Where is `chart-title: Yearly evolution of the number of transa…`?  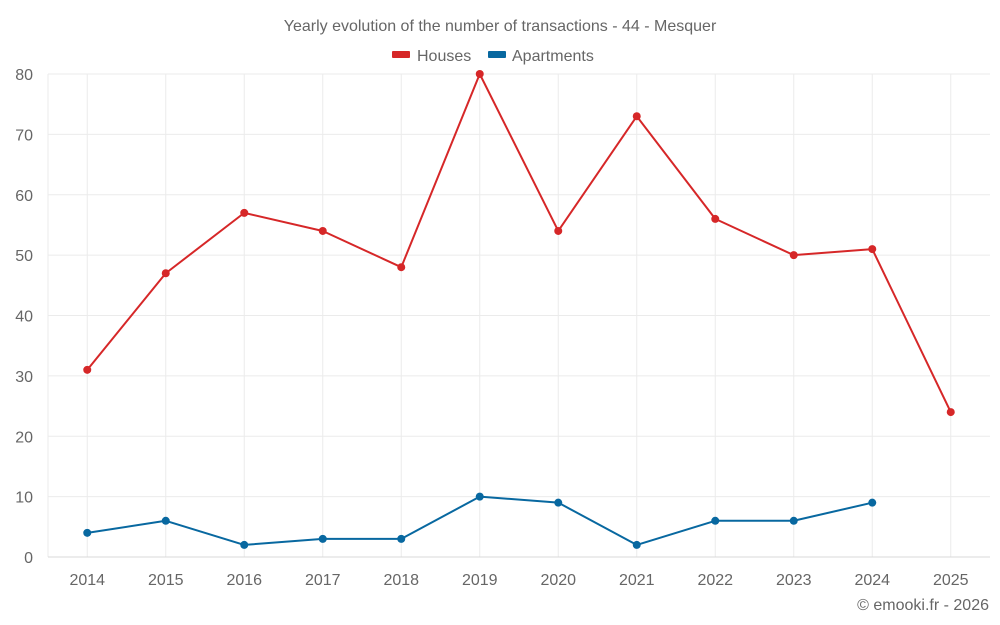
chart-title: Yearly evolution of the number of transa… is located at coordinates (500, 26).